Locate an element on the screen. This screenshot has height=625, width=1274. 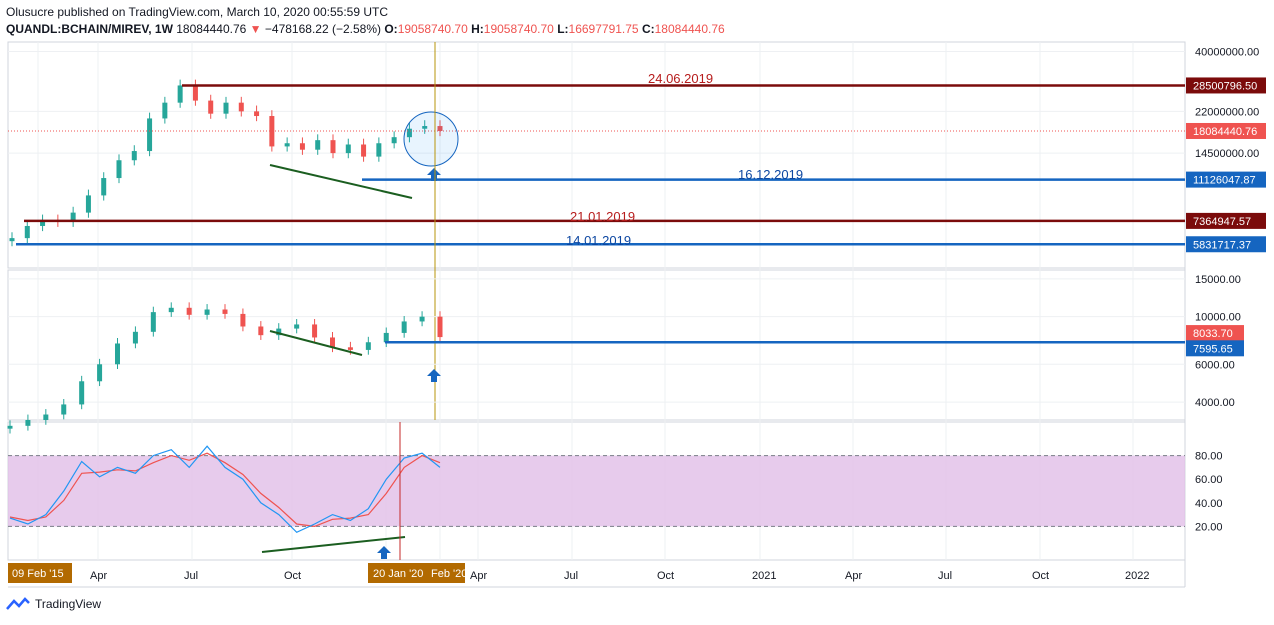
y-tick-label: 22000000.00 is located at coordinates (1227, 112).